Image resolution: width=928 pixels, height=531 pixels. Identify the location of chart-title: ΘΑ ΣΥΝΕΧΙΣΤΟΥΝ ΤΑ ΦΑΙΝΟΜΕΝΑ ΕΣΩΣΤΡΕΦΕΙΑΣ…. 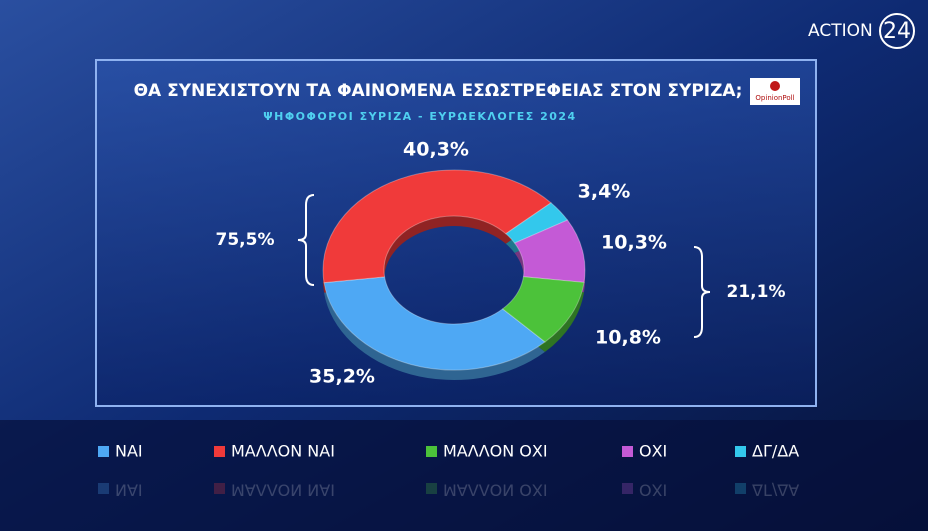
(438, 91).